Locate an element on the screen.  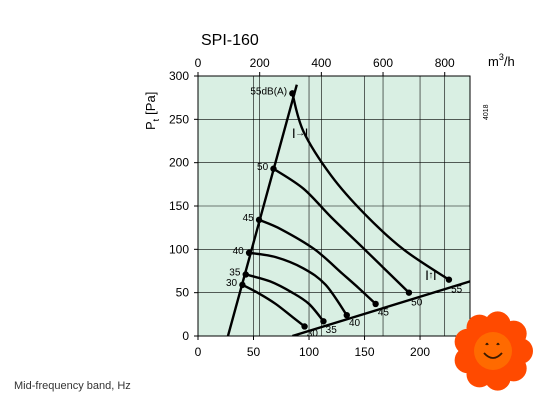
top-tick-label: 400 is located at coordinates (321, 63).